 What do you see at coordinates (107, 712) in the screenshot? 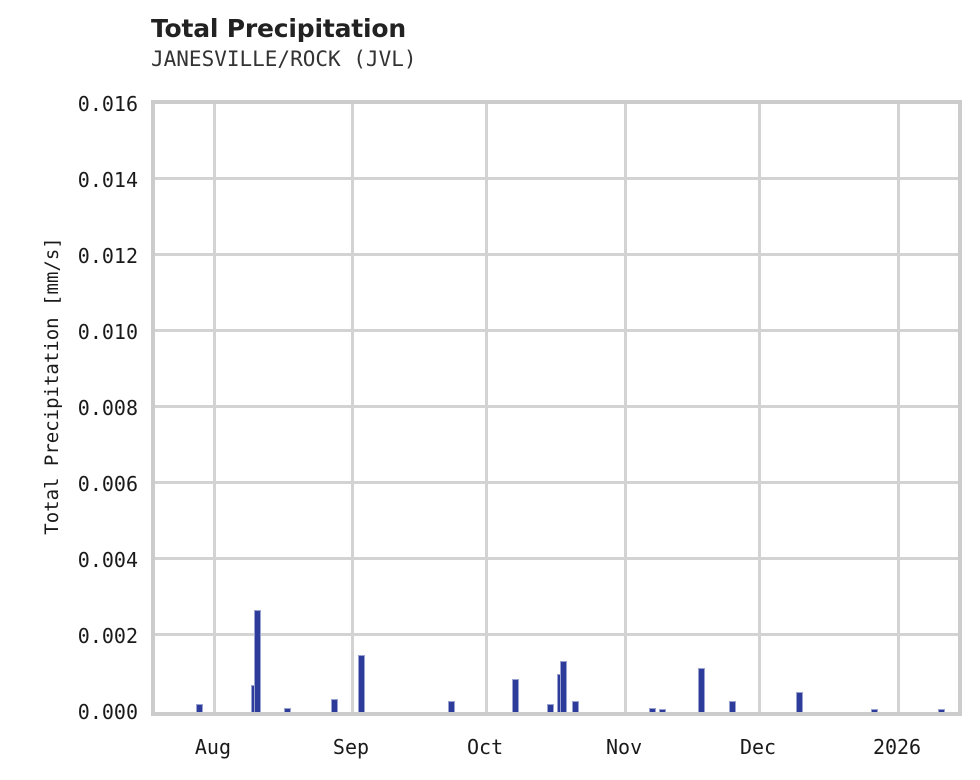
I see `y-axis-tick-label: 0.000` at bounding box center [107, 712].